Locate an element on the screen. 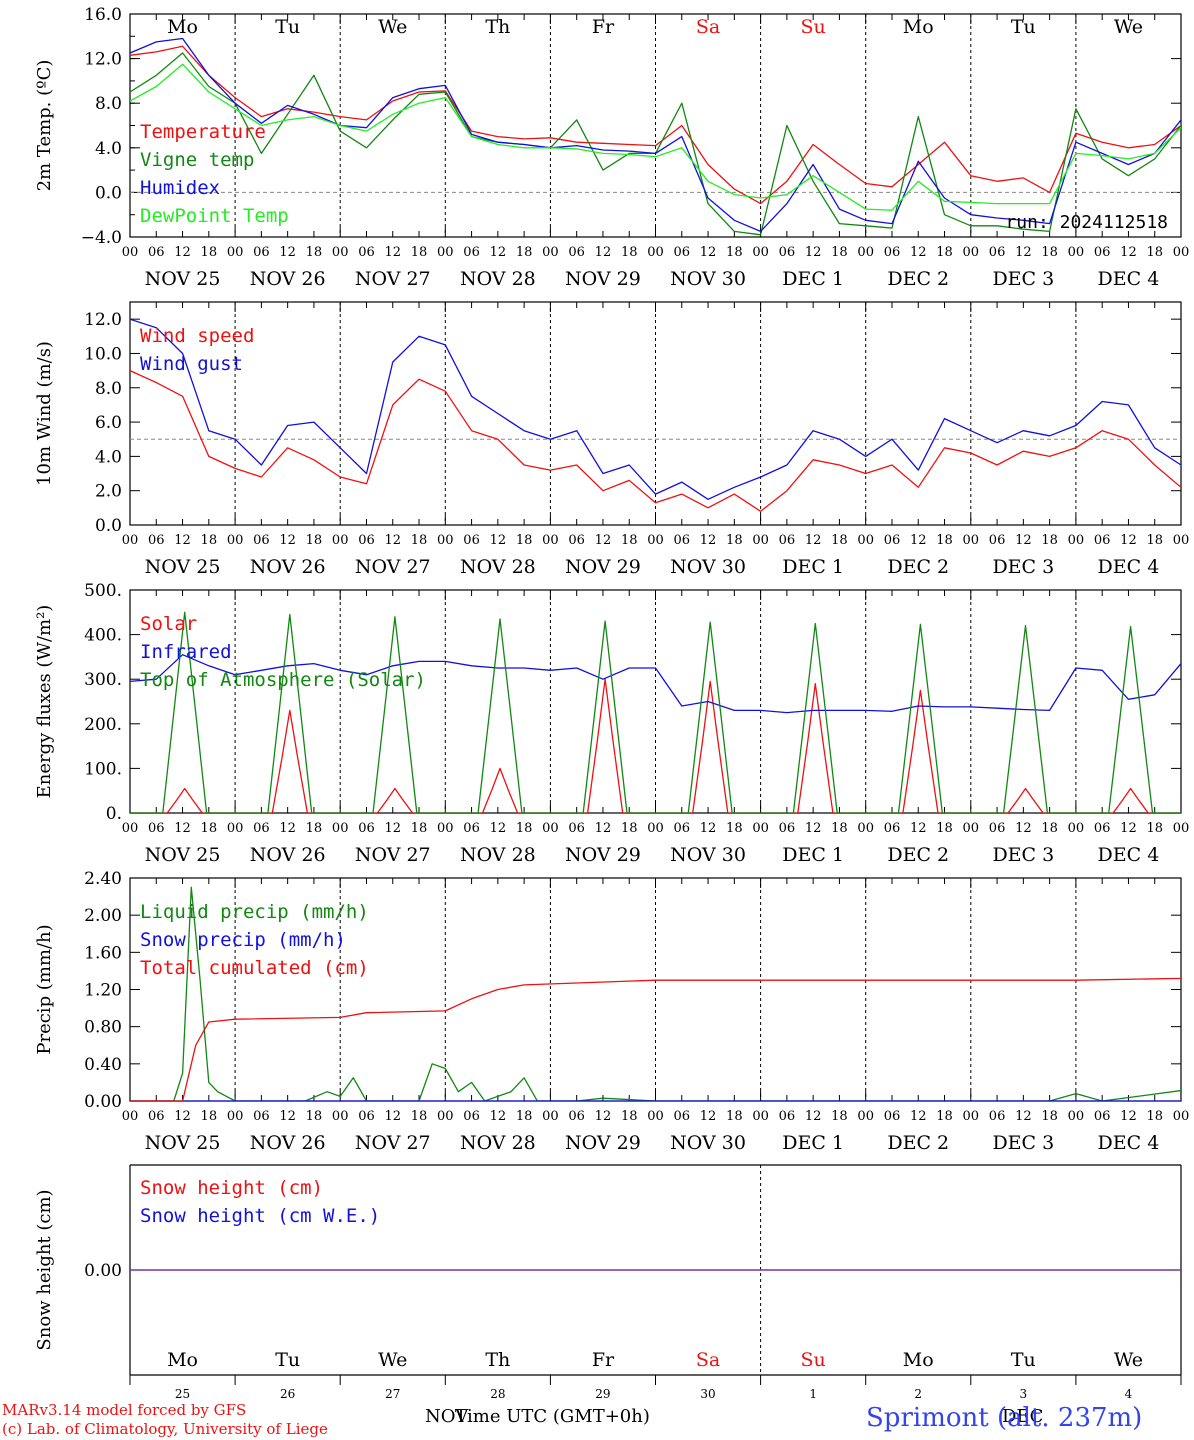 The image size is (1194, 1440). legend-entry: Wind gust is located at coordinates (191, 364).